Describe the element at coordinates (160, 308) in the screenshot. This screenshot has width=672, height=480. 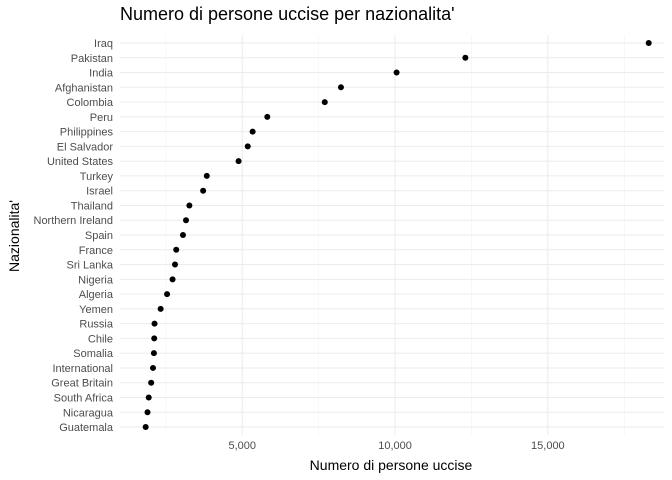
I see `data-point-yemen` at that location.